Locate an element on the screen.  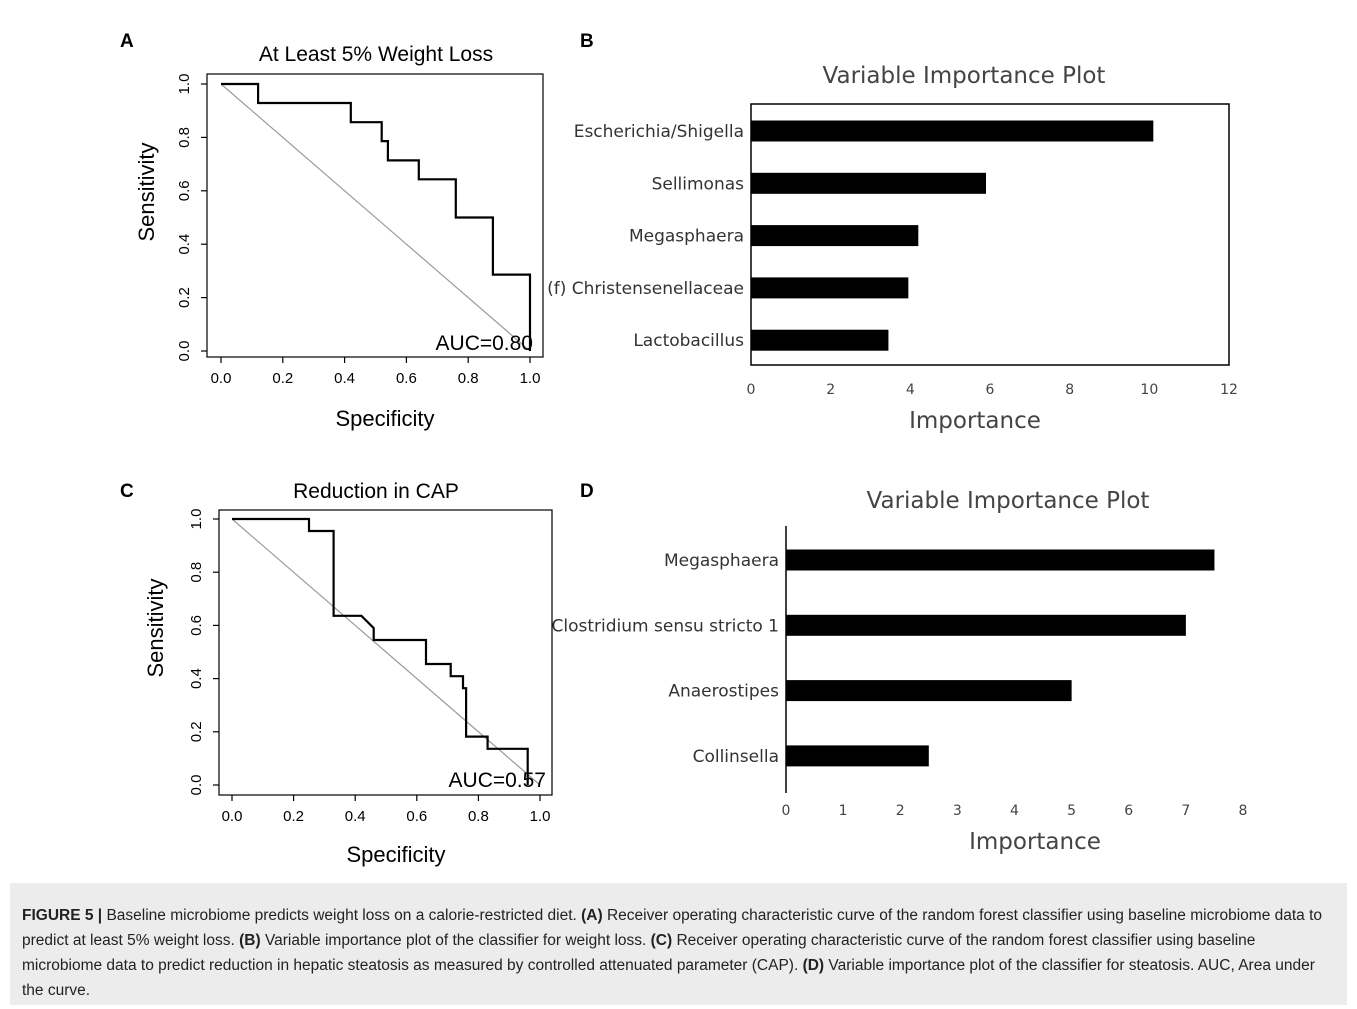
roc-c-ytick-label: 0.4 is located at coordinates (196, 678).